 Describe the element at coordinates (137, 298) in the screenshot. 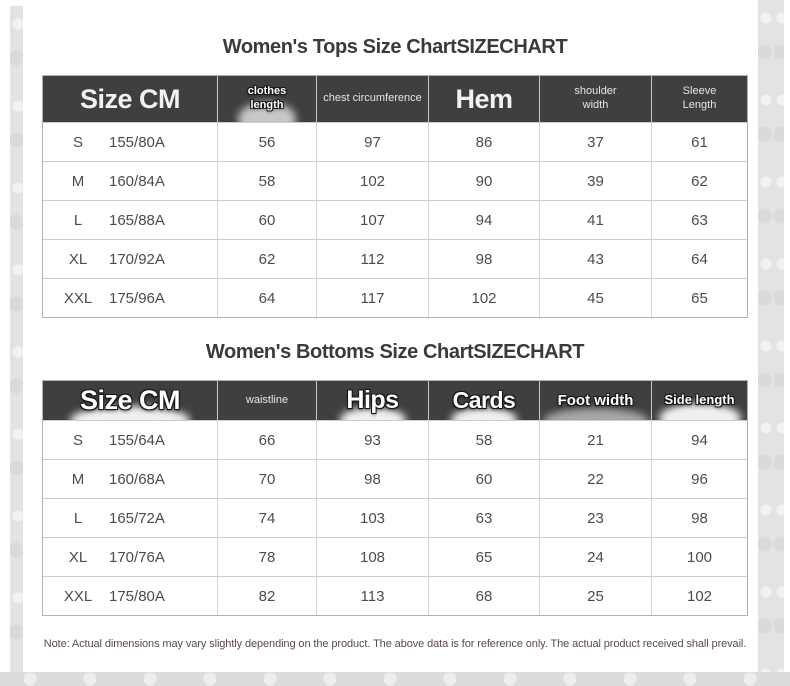

I see `size-spec: 175/96A` at that location.